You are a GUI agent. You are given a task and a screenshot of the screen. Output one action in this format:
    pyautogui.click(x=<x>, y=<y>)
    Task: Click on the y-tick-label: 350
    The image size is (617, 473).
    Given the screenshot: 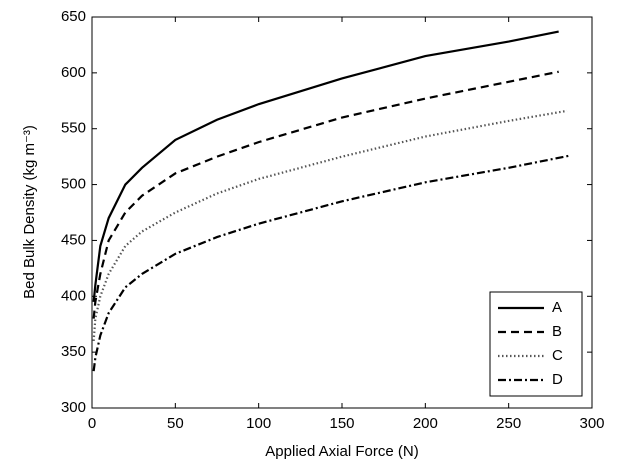 What is the action you would take?
    pyautogui.click(x=73, y=351)
    